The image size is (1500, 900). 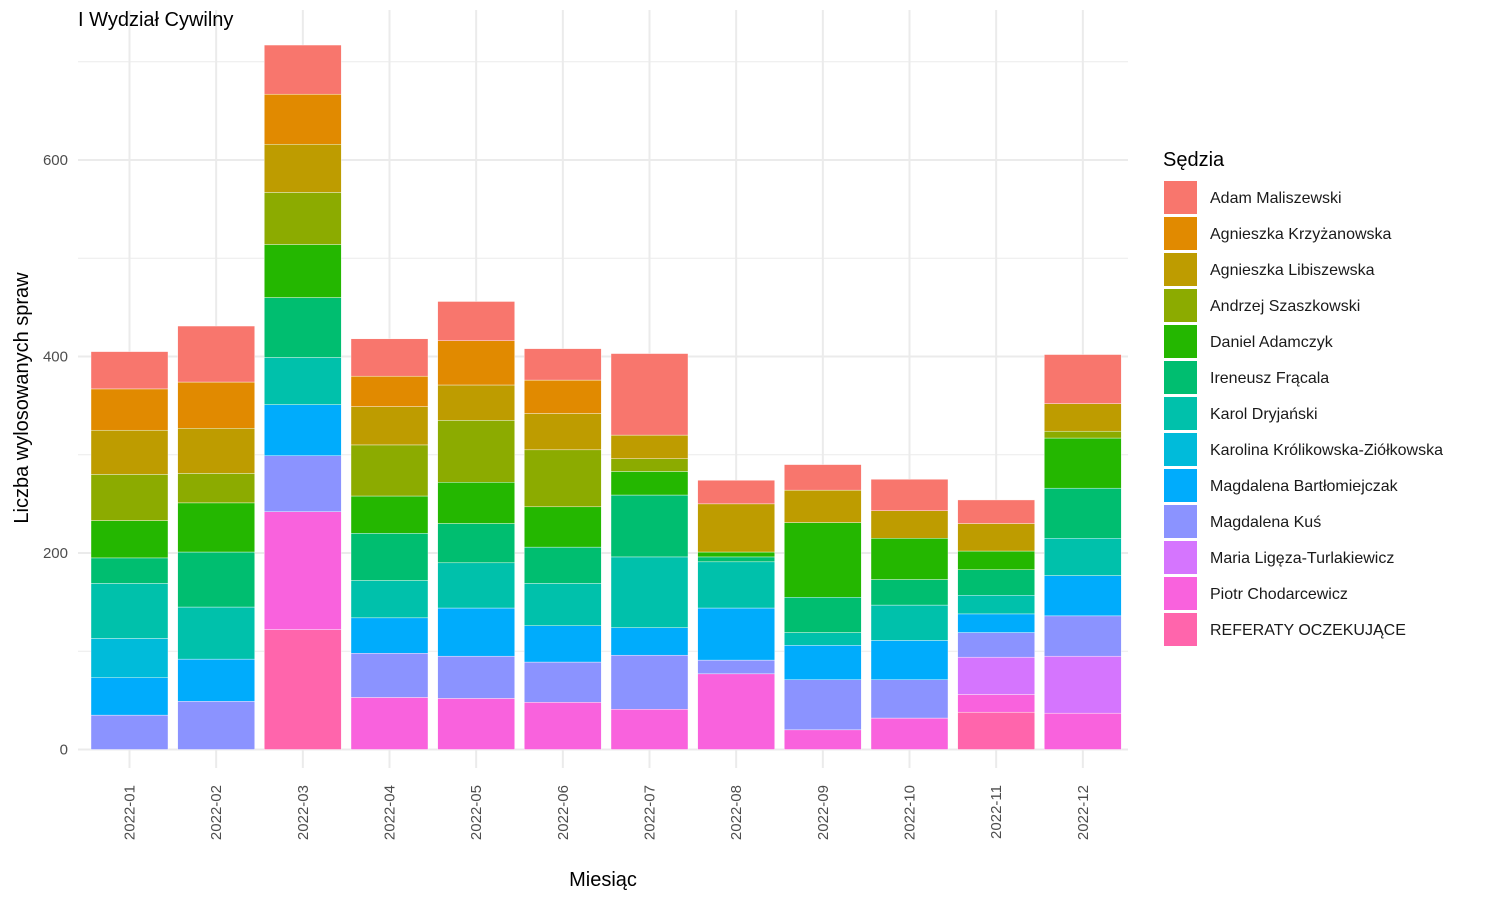 What do you see at coordinates (649, 483) in the screenshot?
I see `bar-segment: Daniel Adamczyk 2022-07: 24` at bounding box center [649, 483].